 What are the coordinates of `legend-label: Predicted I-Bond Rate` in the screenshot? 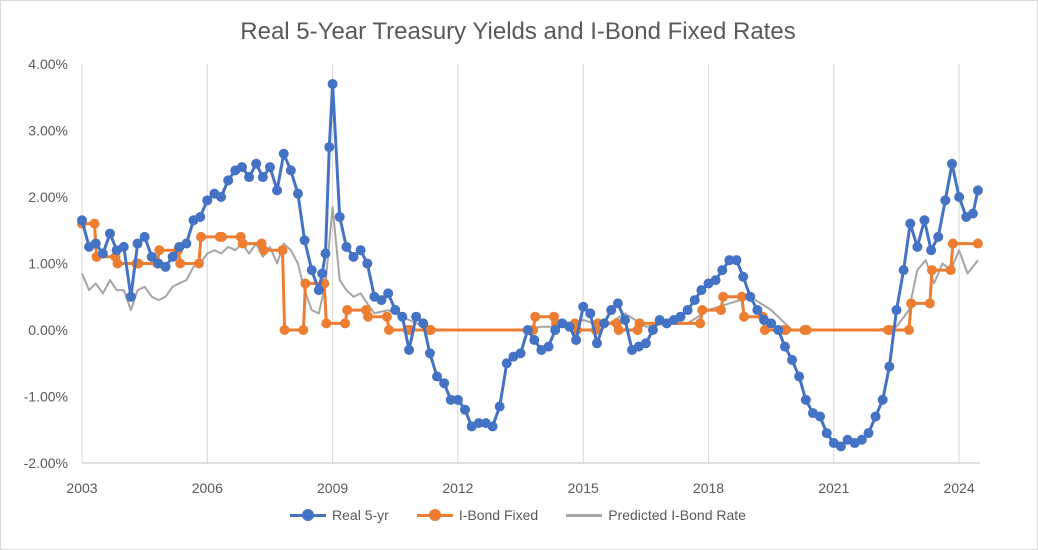 It's located at (677, 515).